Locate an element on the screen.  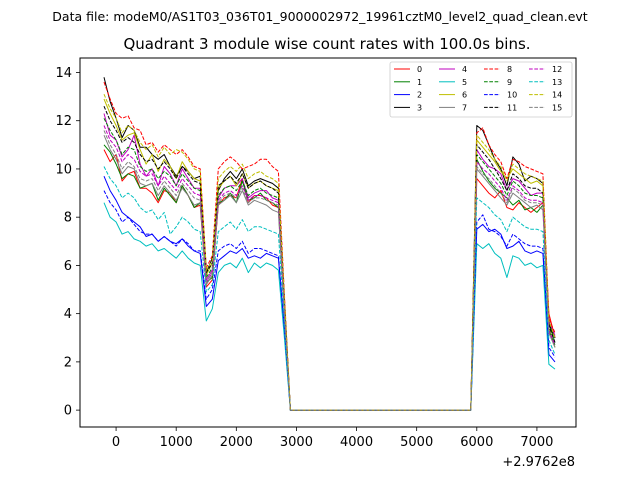
y-tick-label: 10 is located at coordinates (63, 169).